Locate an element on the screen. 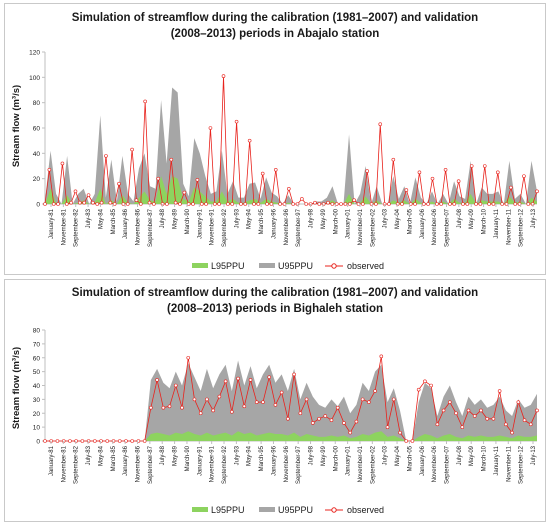 The height and width of the screenshot is (524, 550). x-tick-label: January-91 is located at coordinates (200, 460).